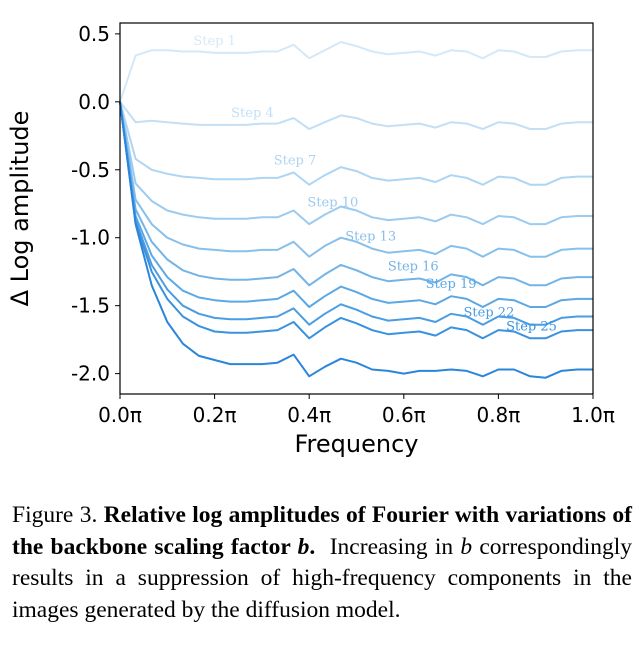  What do you see at coordinates (215, 415) in the screenshot?
I see `x-tick-label: 0.2π` at bounding box center [215, 415].